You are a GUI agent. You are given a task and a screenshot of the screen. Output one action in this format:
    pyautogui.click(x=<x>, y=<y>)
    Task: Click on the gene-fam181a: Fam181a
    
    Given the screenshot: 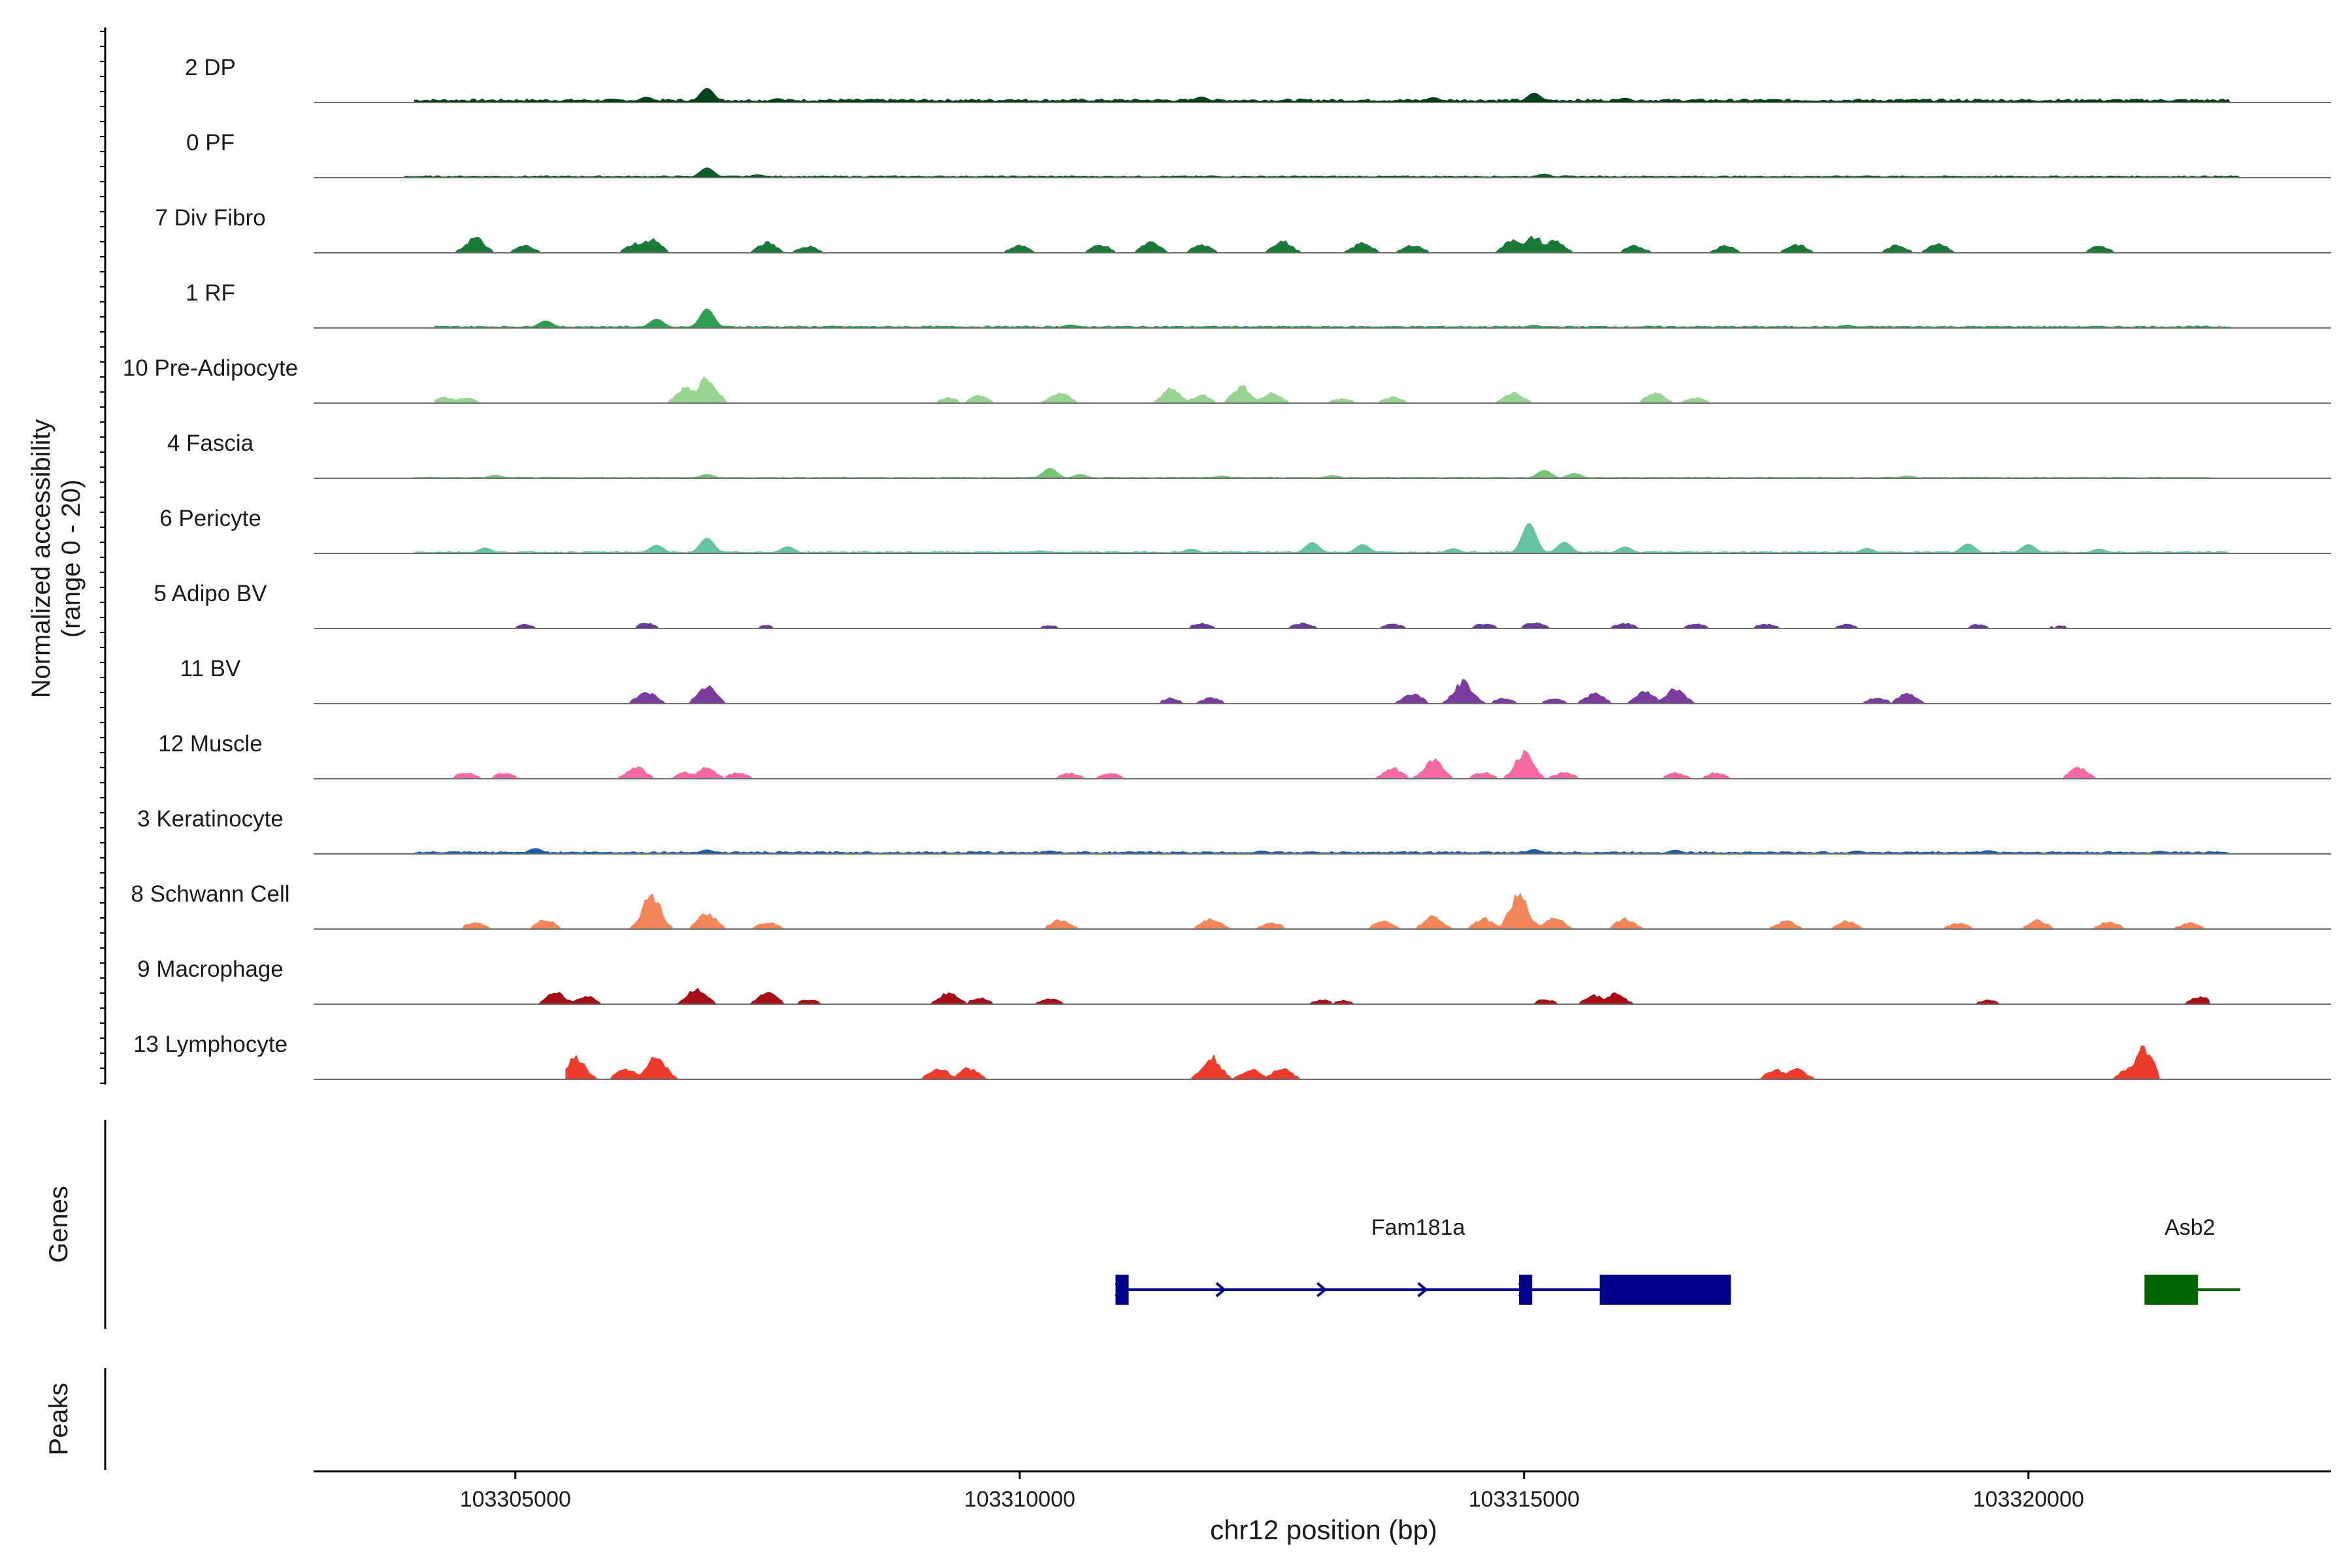 What is the action you would take?
    pyautogui.click(x=1423, y=1260)
    